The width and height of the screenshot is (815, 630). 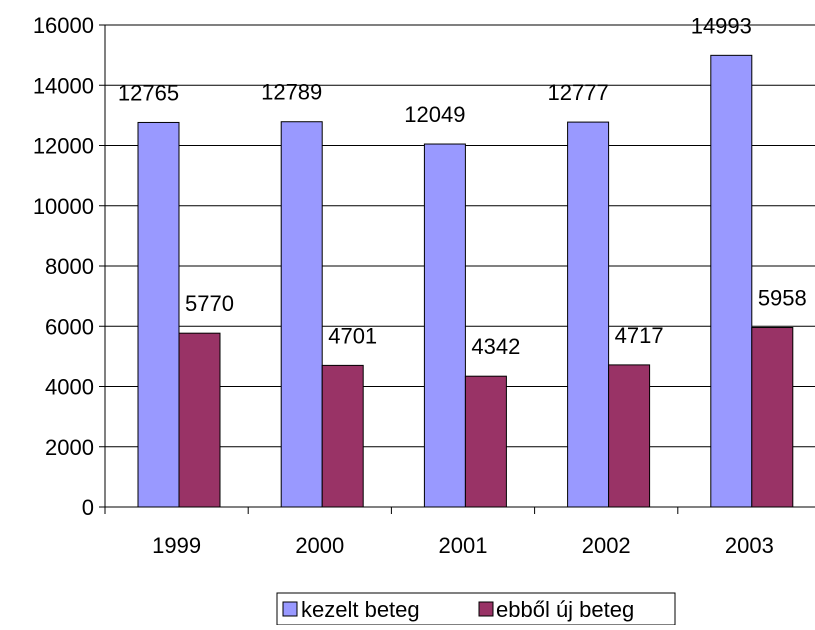 I want to click on bar-uj-beteg-2003, so click(x=772, y=417).